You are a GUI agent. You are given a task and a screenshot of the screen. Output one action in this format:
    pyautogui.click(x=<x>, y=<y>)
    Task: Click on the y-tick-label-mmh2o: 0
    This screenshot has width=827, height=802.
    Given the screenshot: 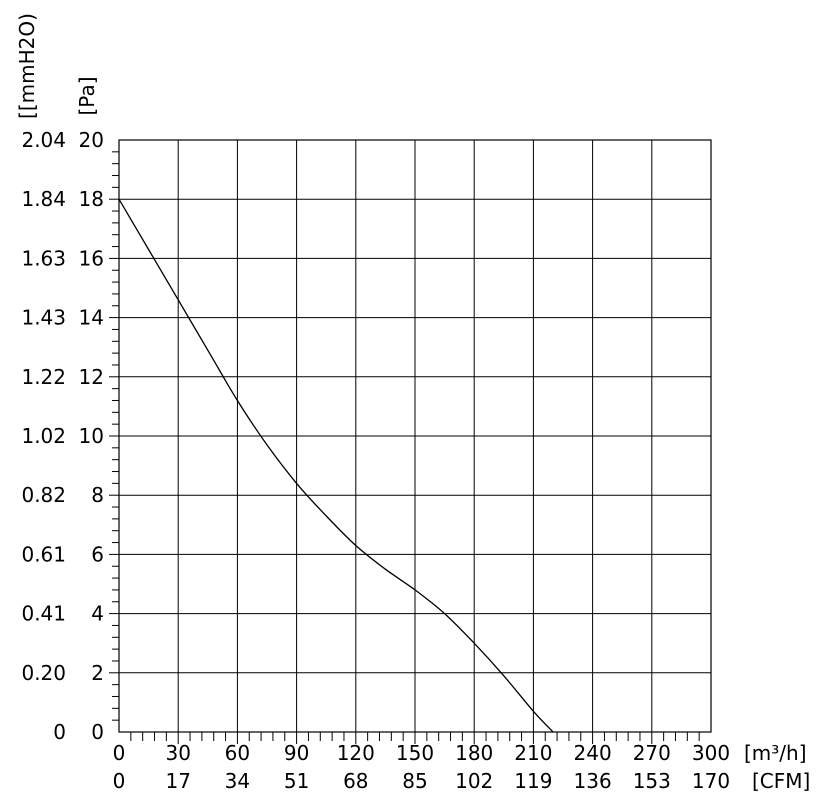 What is the action you would take?
    pyautogui.click(x=59, y=732)
    